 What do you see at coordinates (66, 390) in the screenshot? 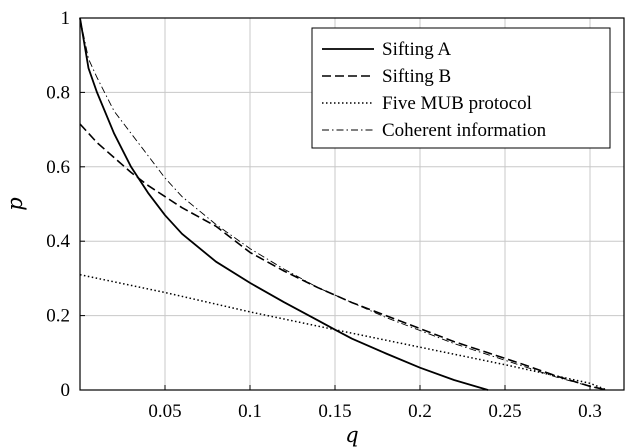
I see `y-tick-label: 0` at bounding box center [66, 390].